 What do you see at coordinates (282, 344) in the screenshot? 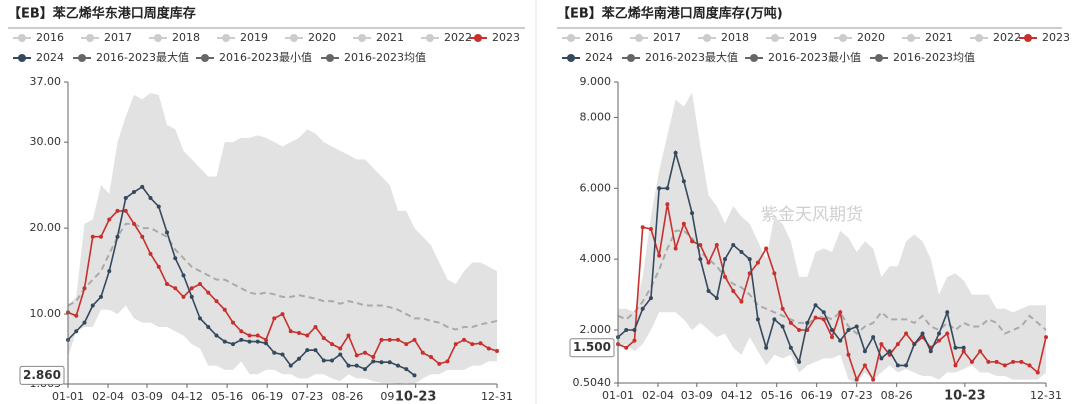
I see `area-series` at bounding box center [282, 344].